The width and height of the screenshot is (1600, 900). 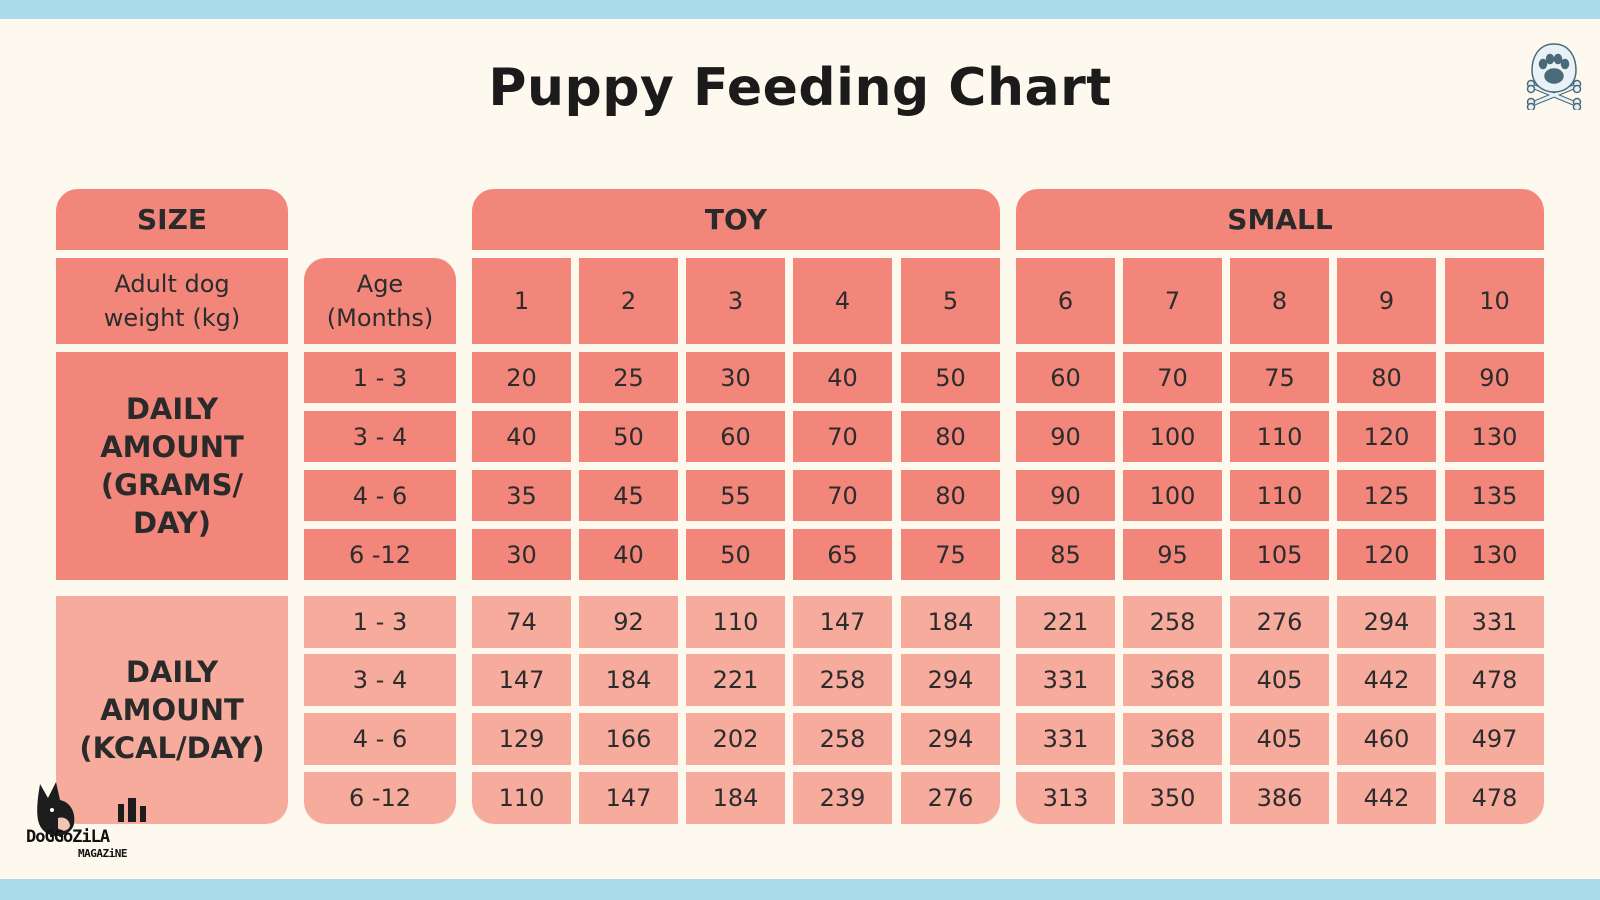 I want to click on grams-age-2: 3 - 4, so click(x=380, y=436).